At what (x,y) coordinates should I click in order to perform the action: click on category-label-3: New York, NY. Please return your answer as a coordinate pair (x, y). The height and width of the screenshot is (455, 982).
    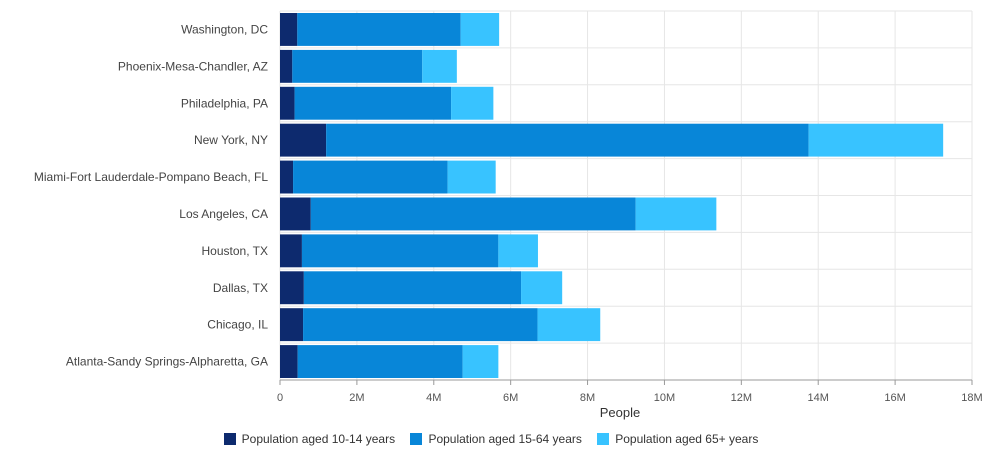
    Looking at the image, I should click on (231, 140).